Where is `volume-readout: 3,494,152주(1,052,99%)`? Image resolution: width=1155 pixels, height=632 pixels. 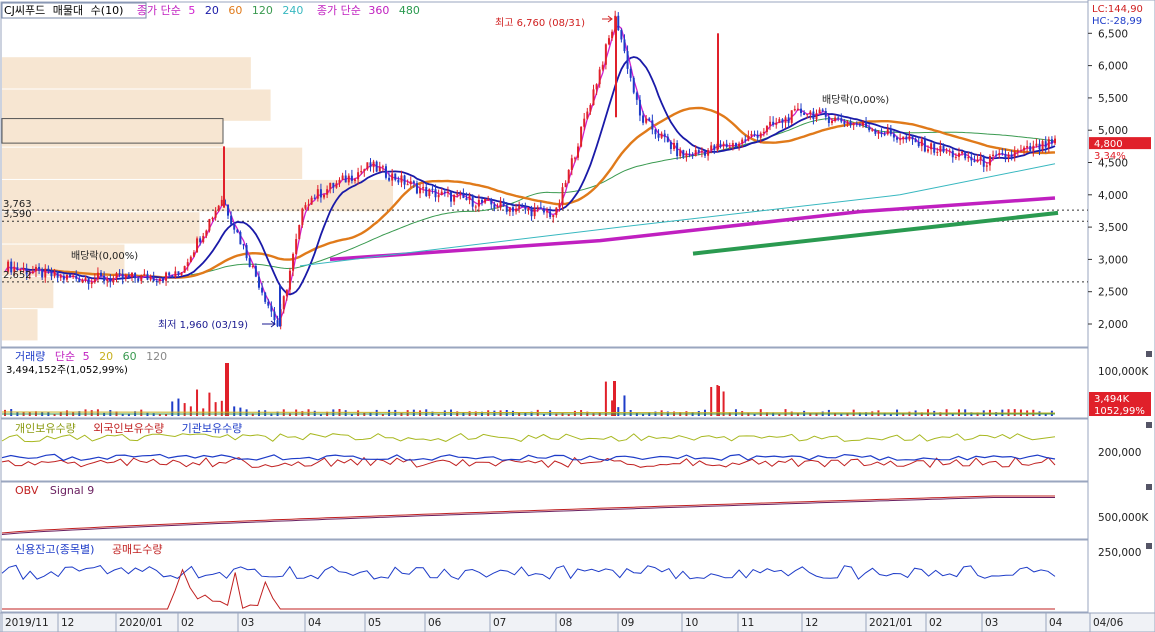 volume-readout: 3,494,152주(1,052,99%) is located at coordinates (67, 370).